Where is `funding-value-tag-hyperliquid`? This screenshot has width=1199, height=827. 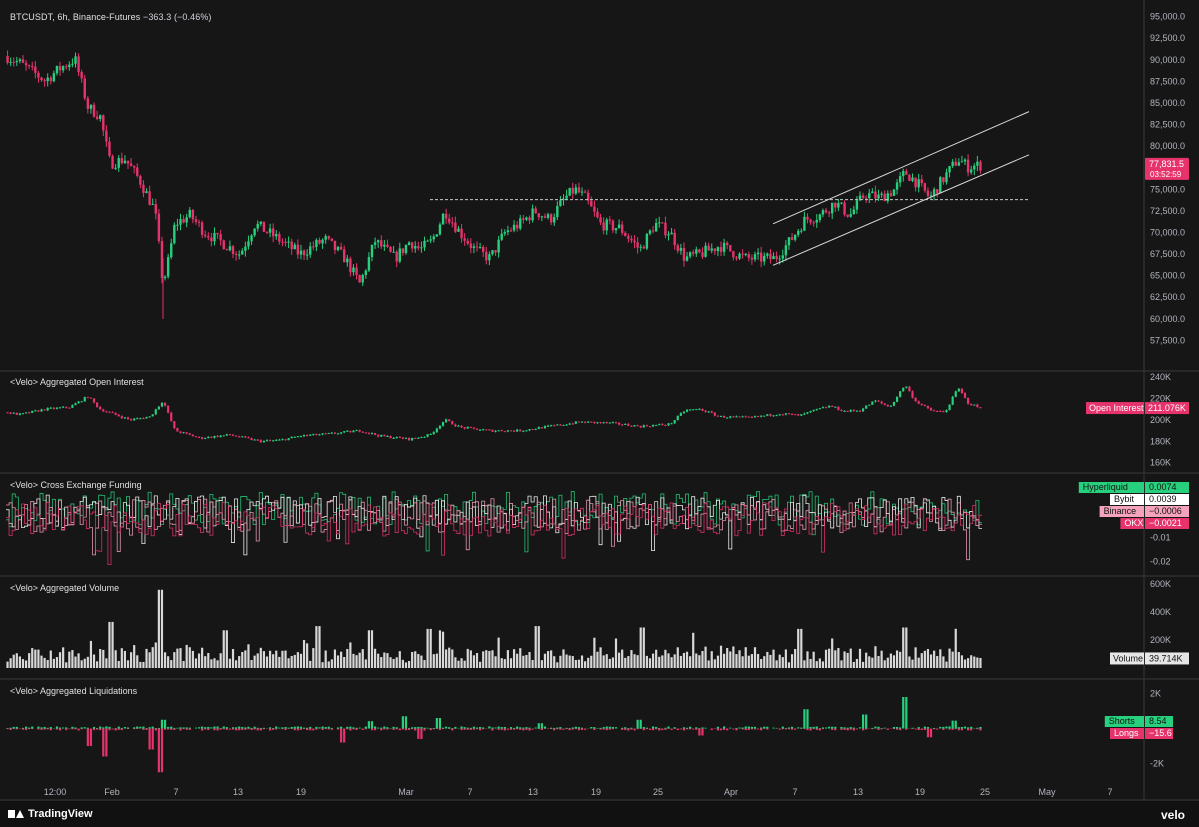
funding-value-tag-hyperliquid is located at coordinates (1167, 487).